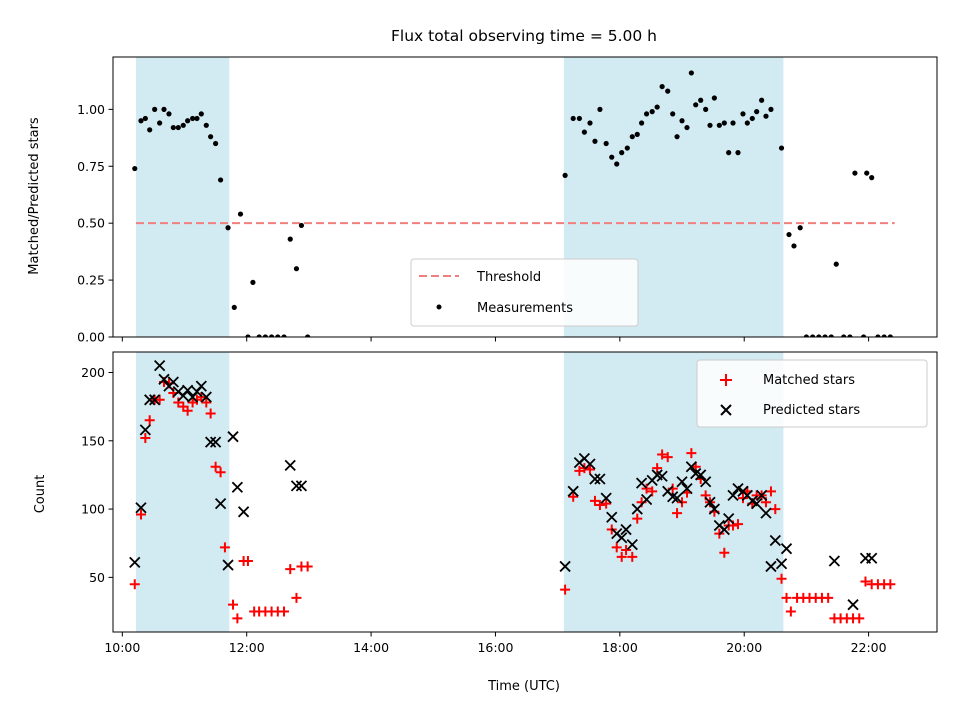 This screenshot has width=960, height=720. What do you see at coordinates (620, 647) in the screenshot?
I see `bottom-x-tick-label-4: 18:00` at bounding box center [620, 647].